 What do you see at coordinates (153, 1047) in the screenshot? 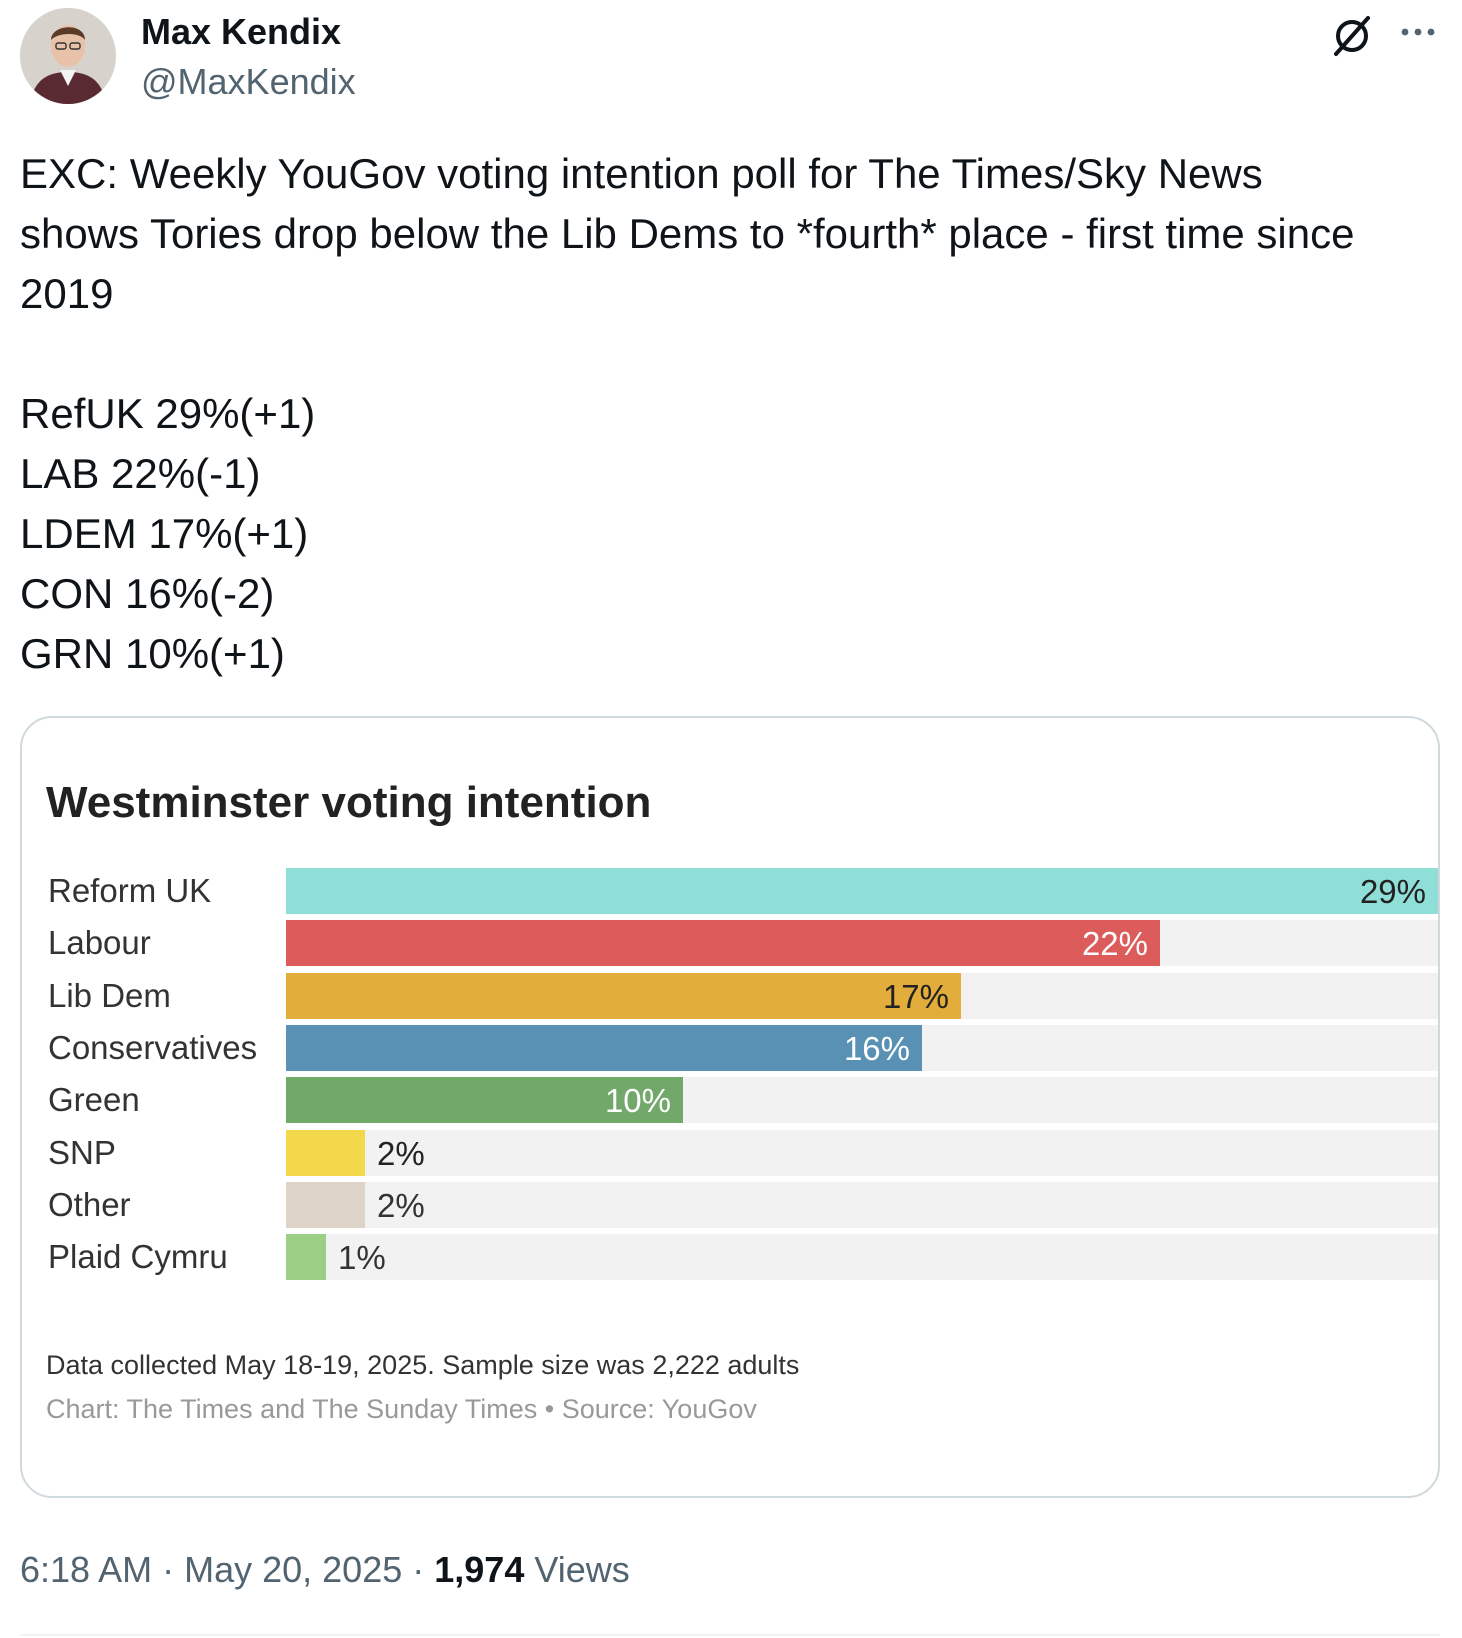
I see `category-label: Conservatives` at bounding box center [153, 1047].